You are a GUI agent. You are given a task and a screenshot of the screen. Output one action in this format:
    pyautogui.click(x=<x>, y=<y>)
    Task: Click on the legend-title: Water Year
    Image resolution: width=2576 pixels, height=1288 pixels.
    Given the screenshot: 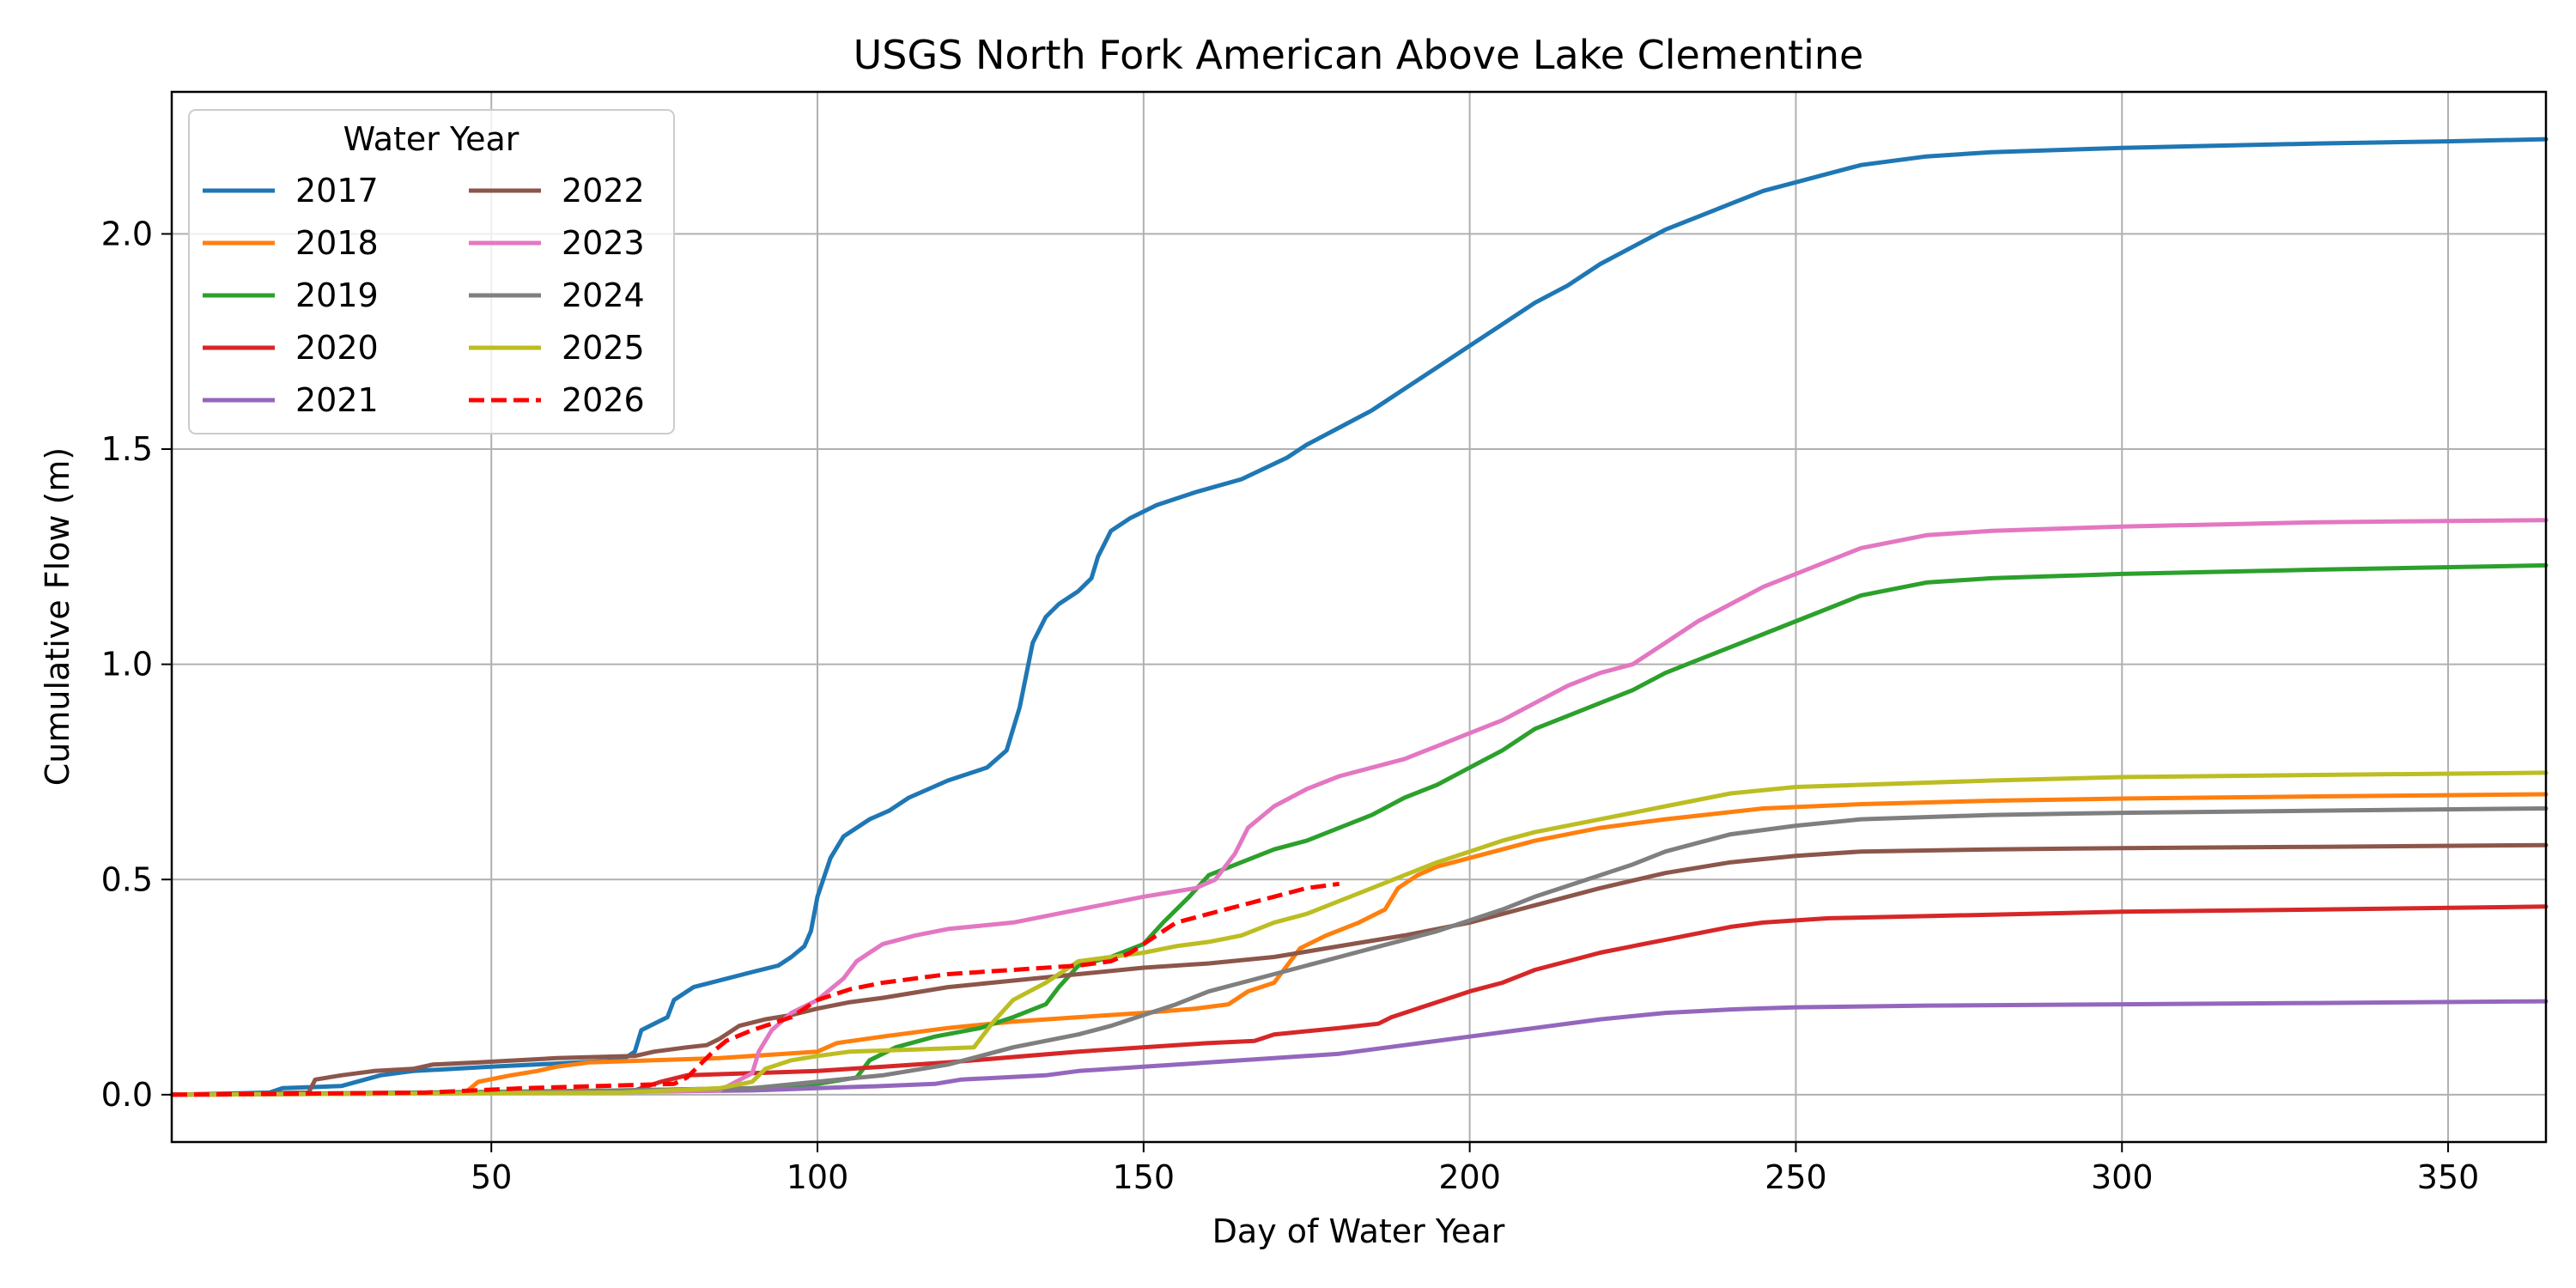 What is the action you would take?
    pyautogui.click(x=431, y=139)
    